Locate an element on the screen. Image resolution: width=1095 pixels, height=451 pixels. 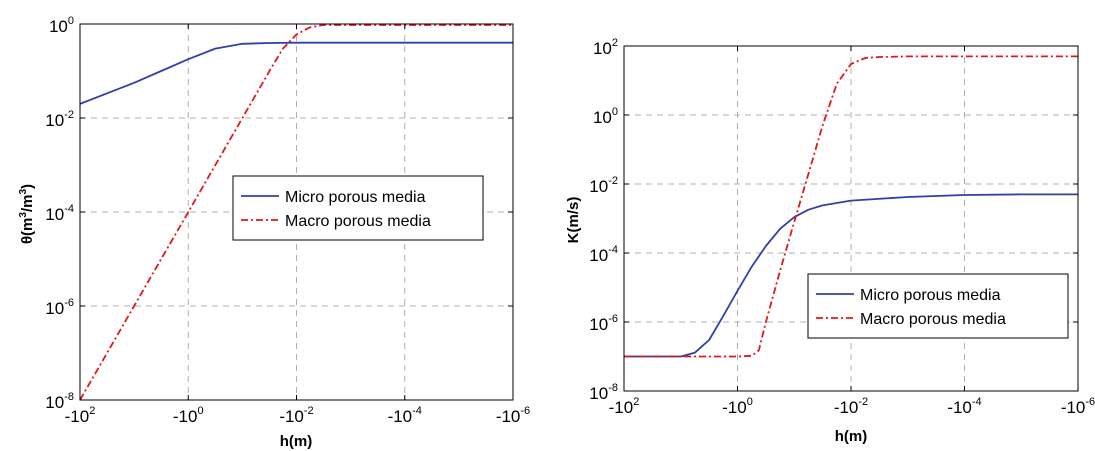
y-axis-label: θ(m3/m3) is located at coordinates (27, 214).